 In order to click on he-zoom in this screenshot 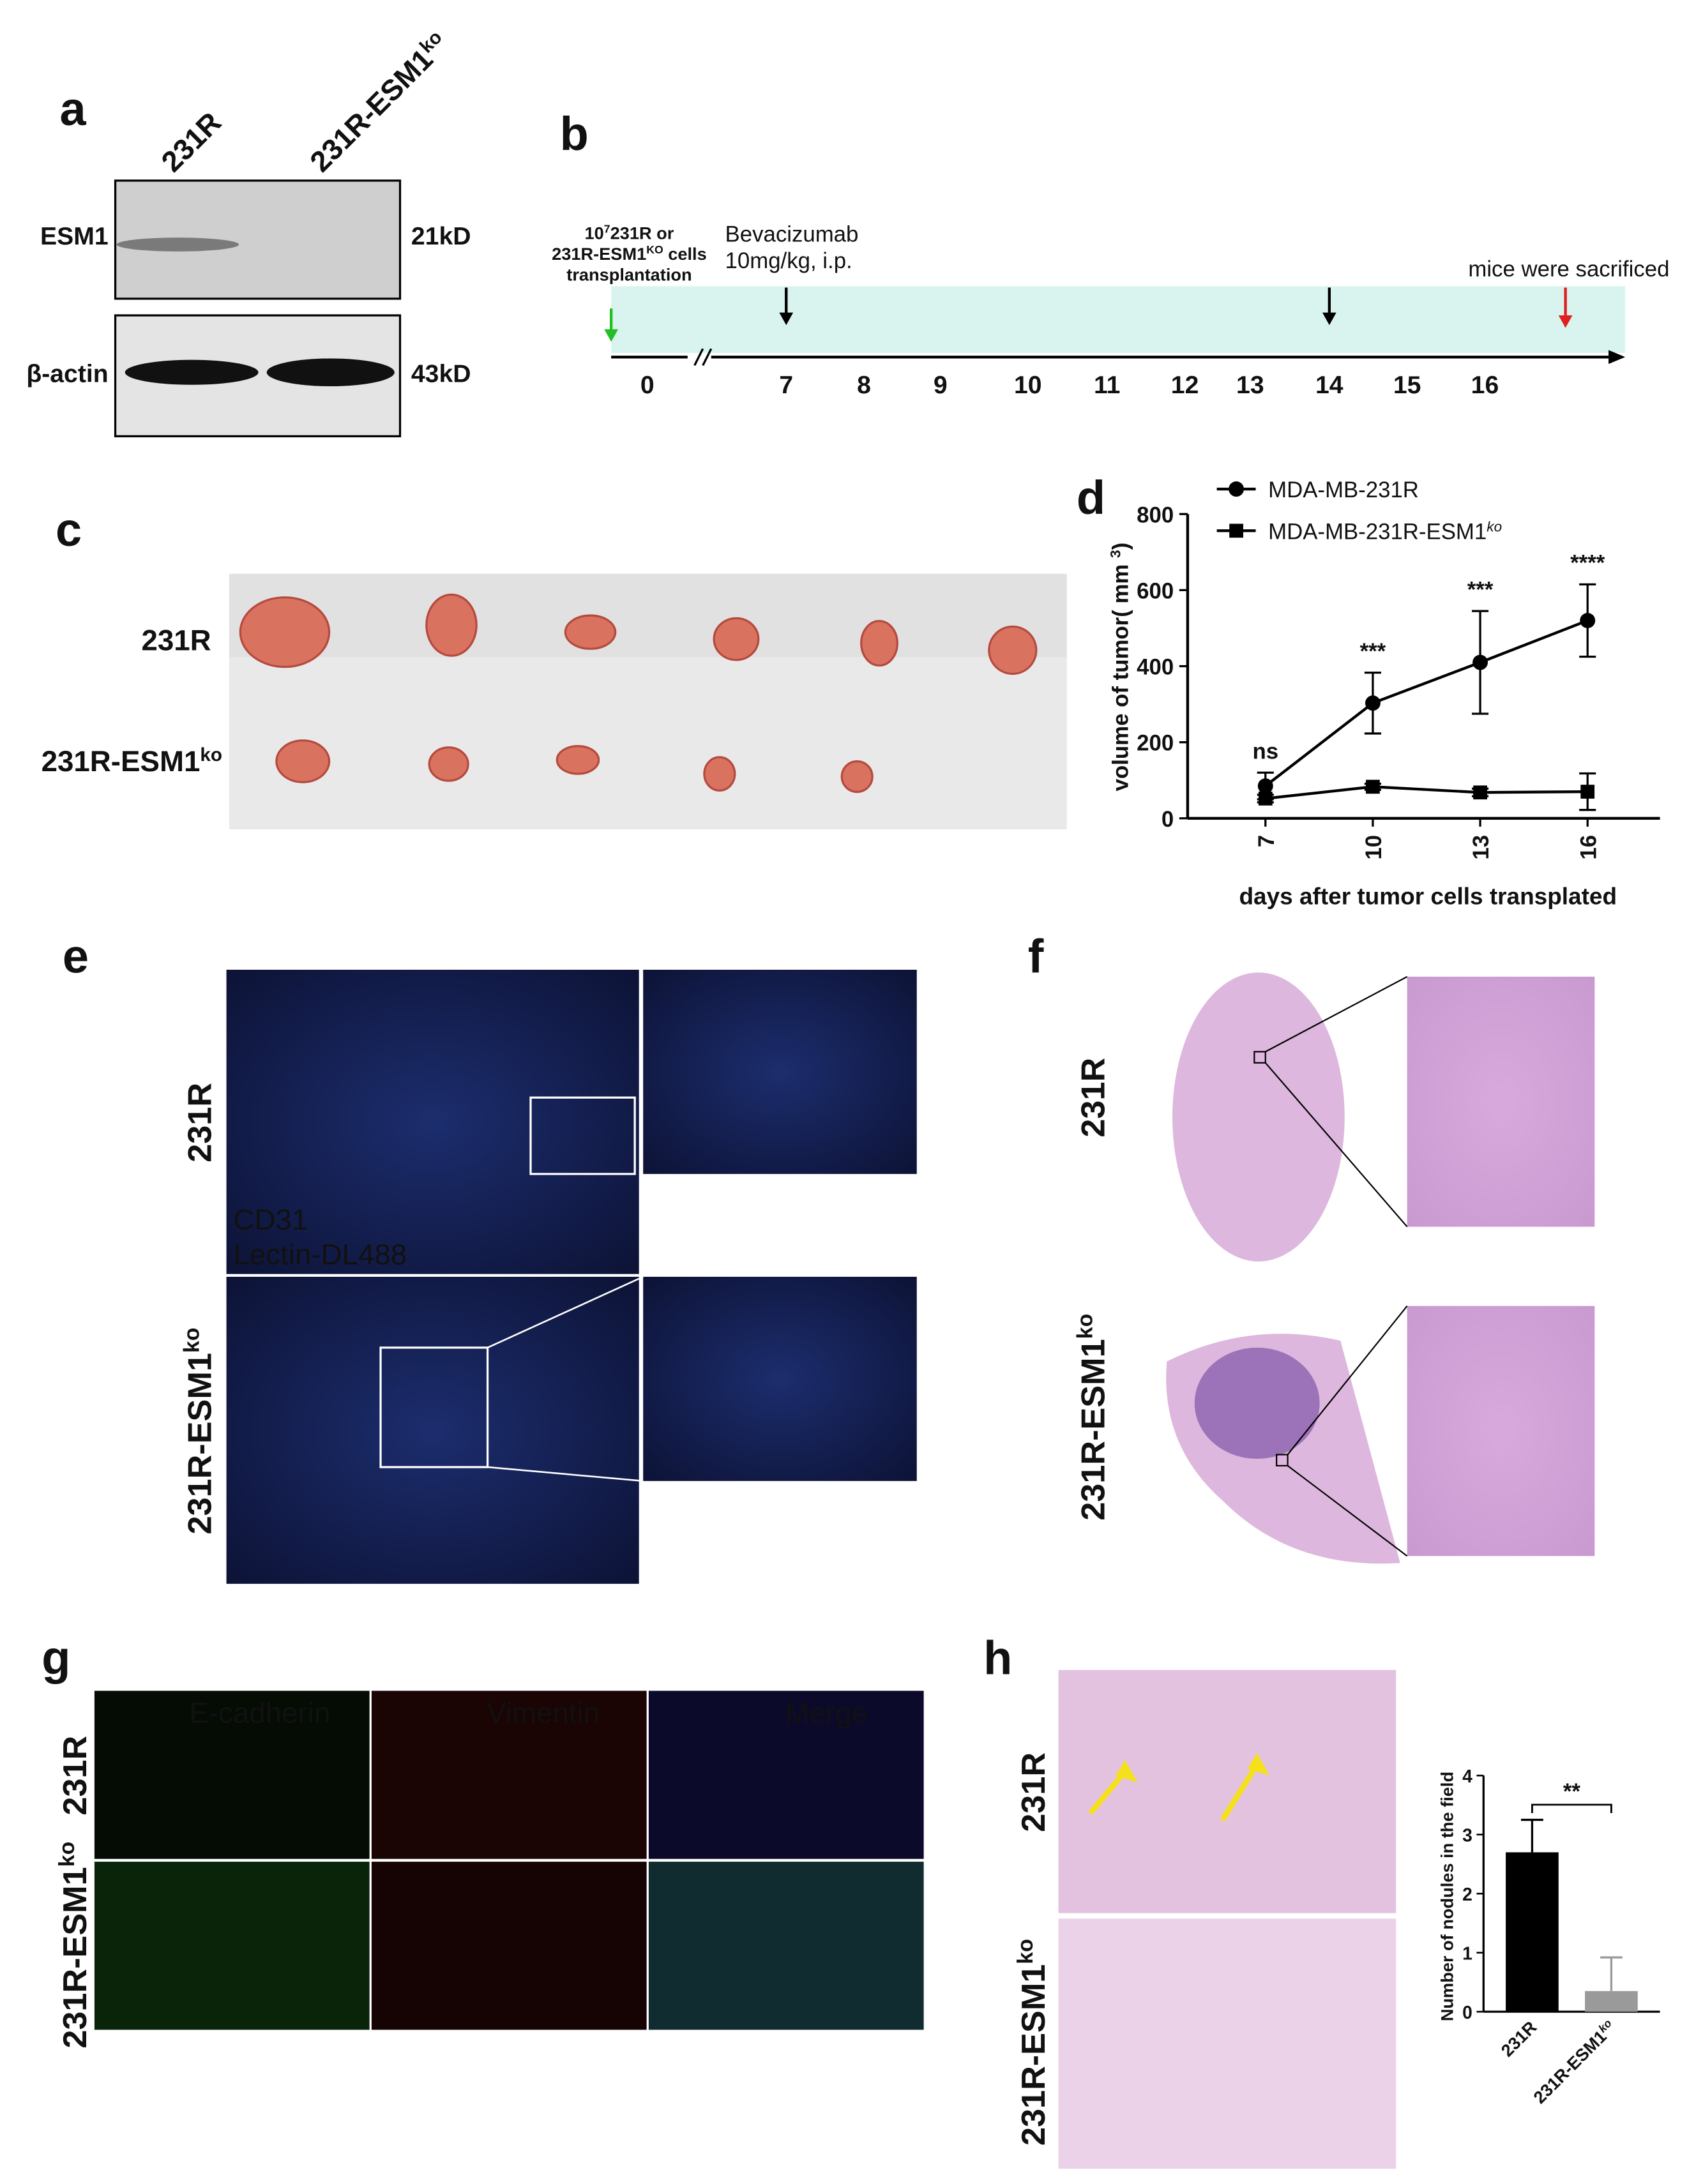, I will do `click(1501, 1431)`.